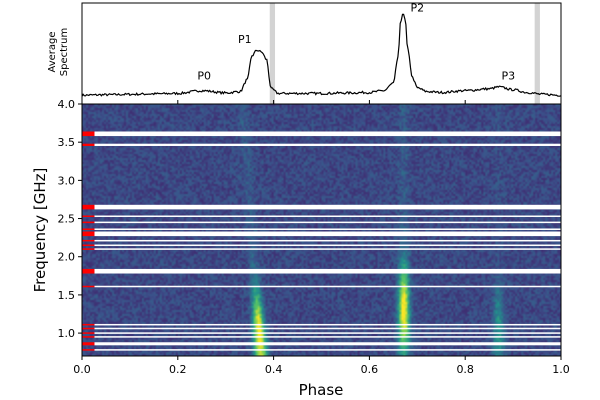 This screenshot has width=600, height=400. Describe the element at coordinates (67, 180) in the screenshot. I see `y-tick-label: 3.0` at that location.